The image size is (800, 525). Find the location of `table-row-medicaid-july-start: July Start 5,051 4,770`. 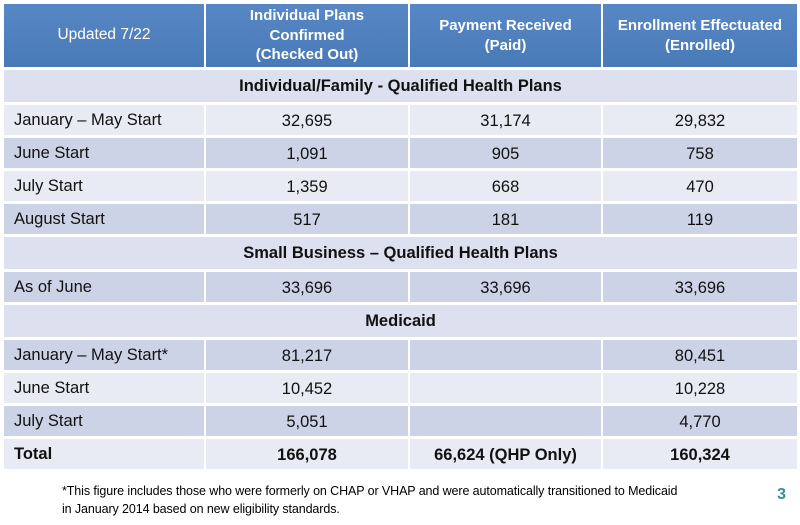

table-row-medicaid-july-start: July Start 5,051 4,770 is located at coordinates (400, 421).